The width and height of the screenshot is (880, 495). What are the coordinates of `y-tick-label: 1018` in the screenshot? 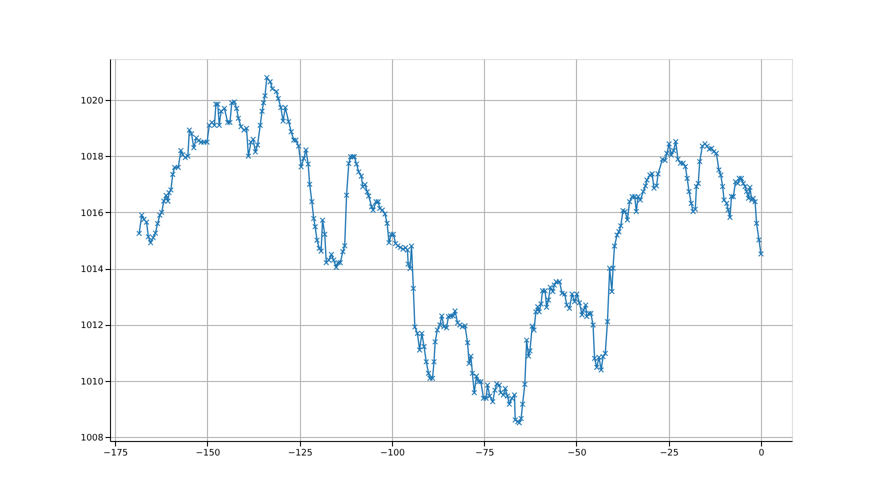 It's located at (92, 157).